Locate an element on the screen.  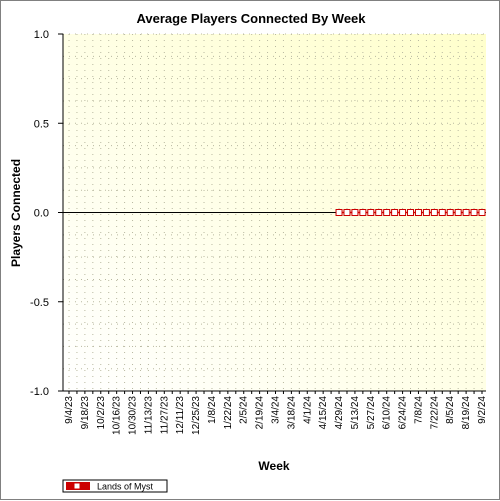
y-tick-label: -0.5 is located at coordinates (39, 303).